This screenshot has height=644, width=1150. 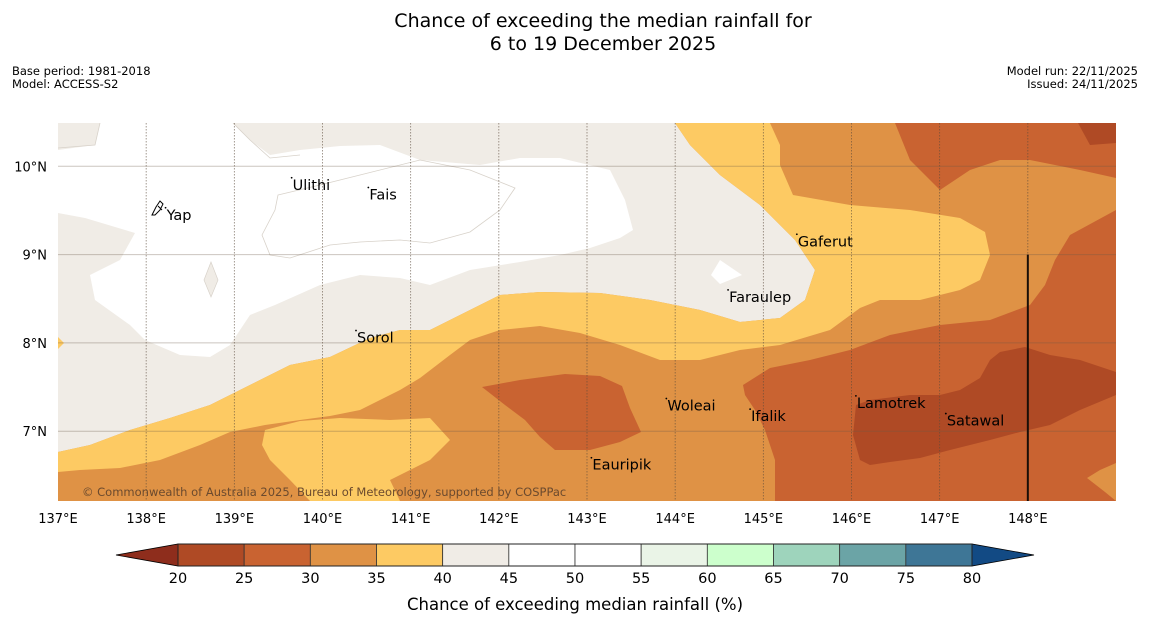 I want to click on yap-island-icon, so click(x=157, y=208).